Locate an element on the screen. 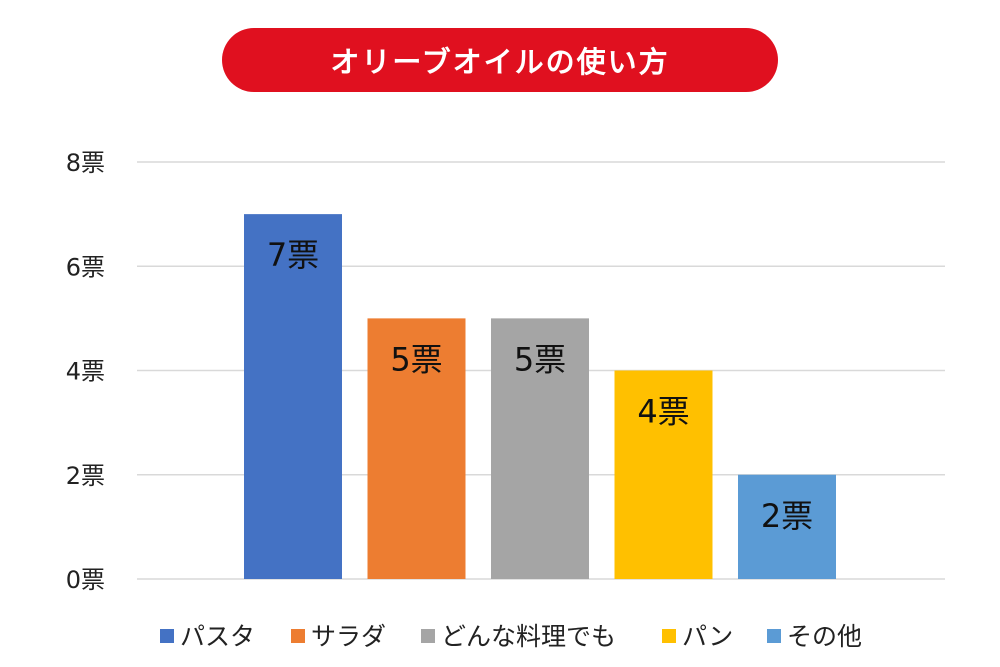 This screenshot has height=667, width=1000. data-label: 7票 is located at coordinates (293, 255).